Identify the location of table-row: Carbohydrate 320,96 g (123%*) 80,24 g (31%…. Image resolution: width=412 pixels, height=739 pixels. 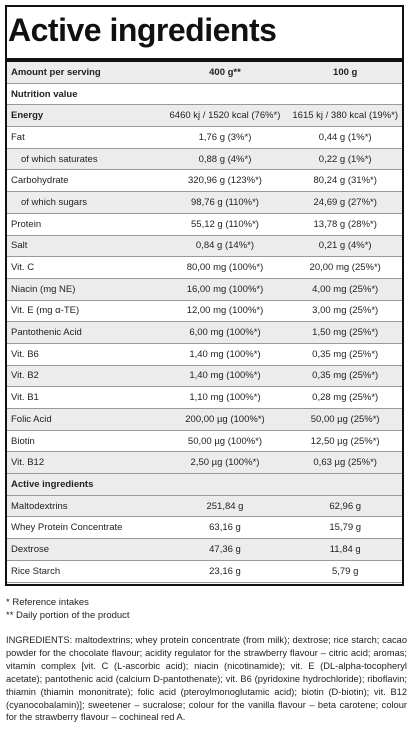
(204, 181).